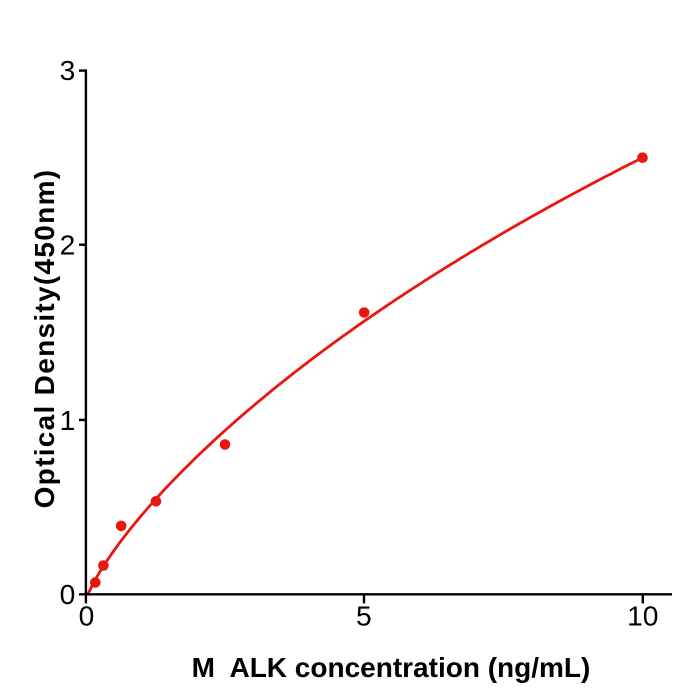 Image resolution: width=700 pixels, height=700 pixels. Describe the element at coordinates (364, 615) in the screenshot. I see `svg-text: 5` at that location.